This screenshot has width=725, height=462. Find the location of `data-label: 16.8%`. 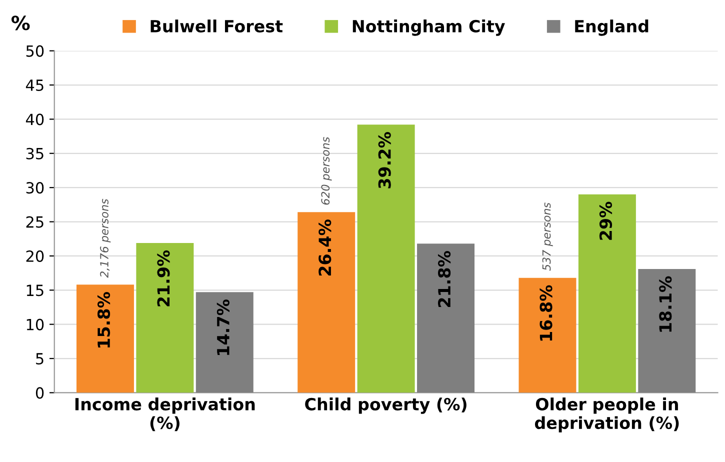

data-label: 16.8% is located at coordinates (546, 313).